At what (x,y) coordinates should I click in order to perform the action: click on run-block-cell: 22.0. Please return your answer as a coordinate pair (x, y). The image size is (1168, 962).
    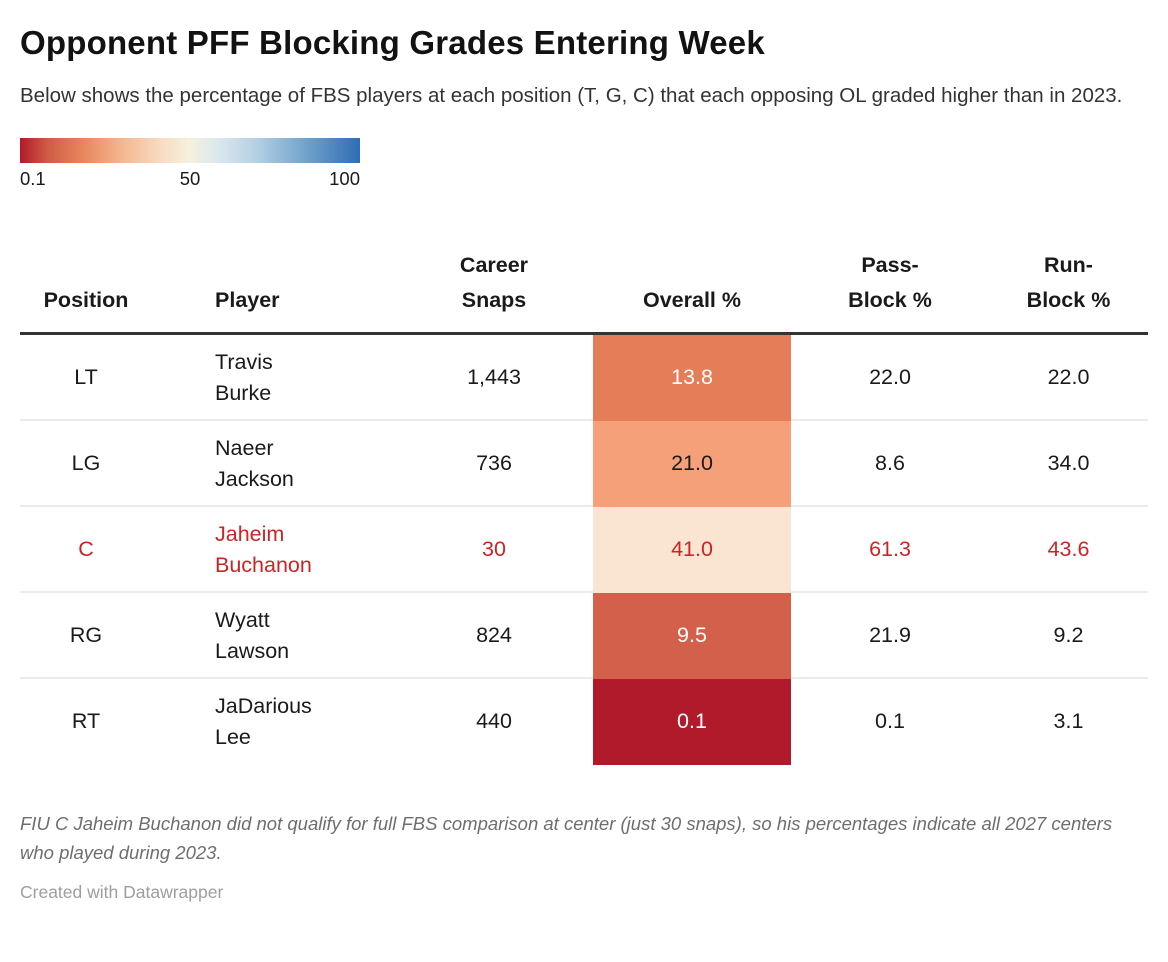
    Looking at the image, I should click on (1068, 377).